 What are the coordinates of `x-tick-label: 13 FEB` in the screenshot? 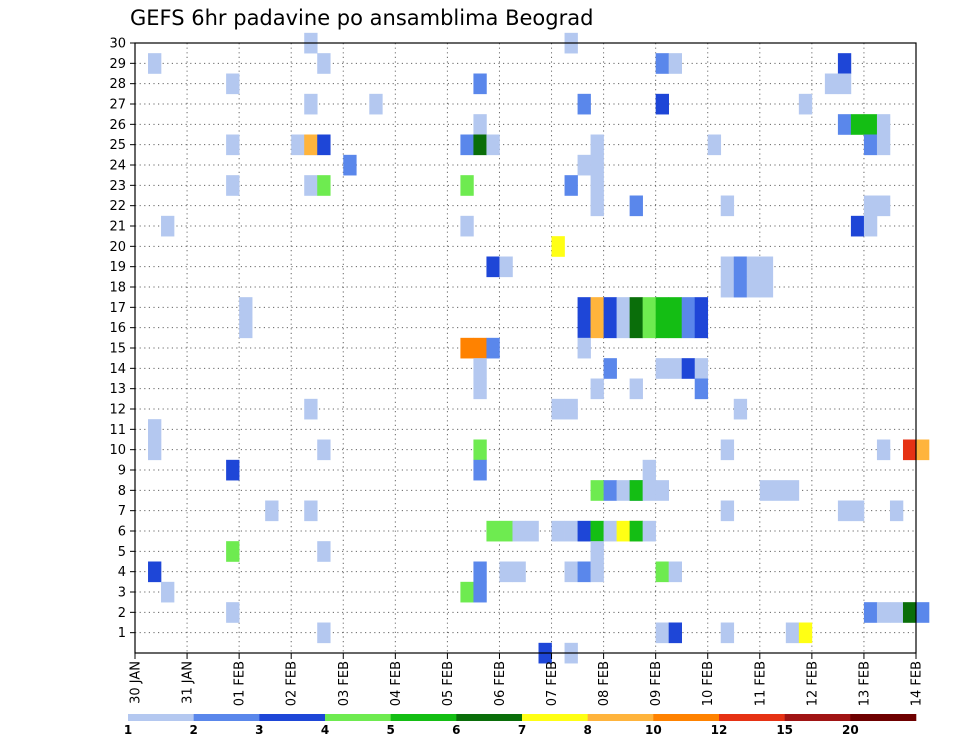 It's located at (864, 683).